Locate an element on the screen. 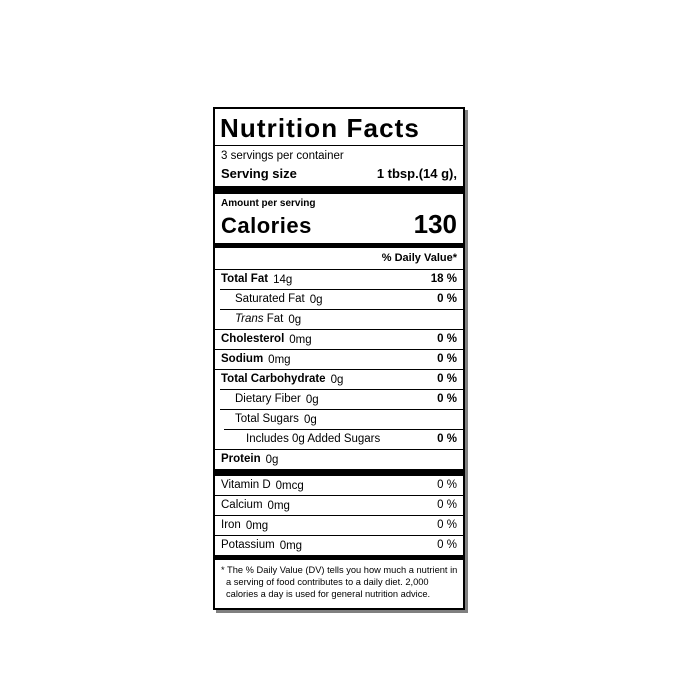  nutrient-name: Trans Fat is located at coordinates (259, 319).